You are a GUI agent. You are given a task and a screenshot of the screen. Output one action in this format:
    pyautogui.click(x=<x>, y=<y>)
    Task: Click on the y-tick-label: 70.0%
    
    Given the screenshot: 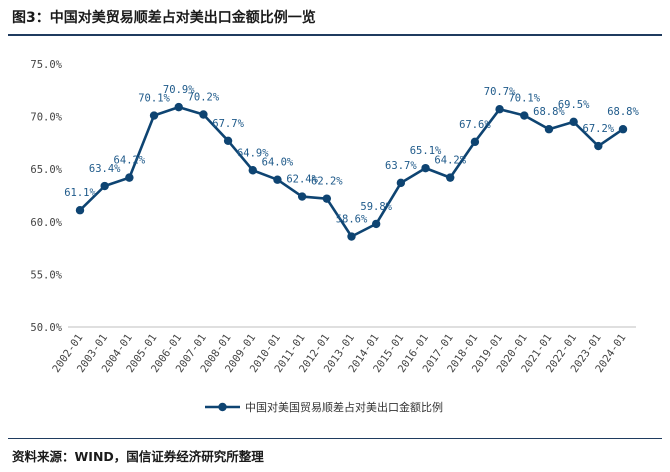 What is the action you would take?
    pyautogui.click(x=46, y=118)
    